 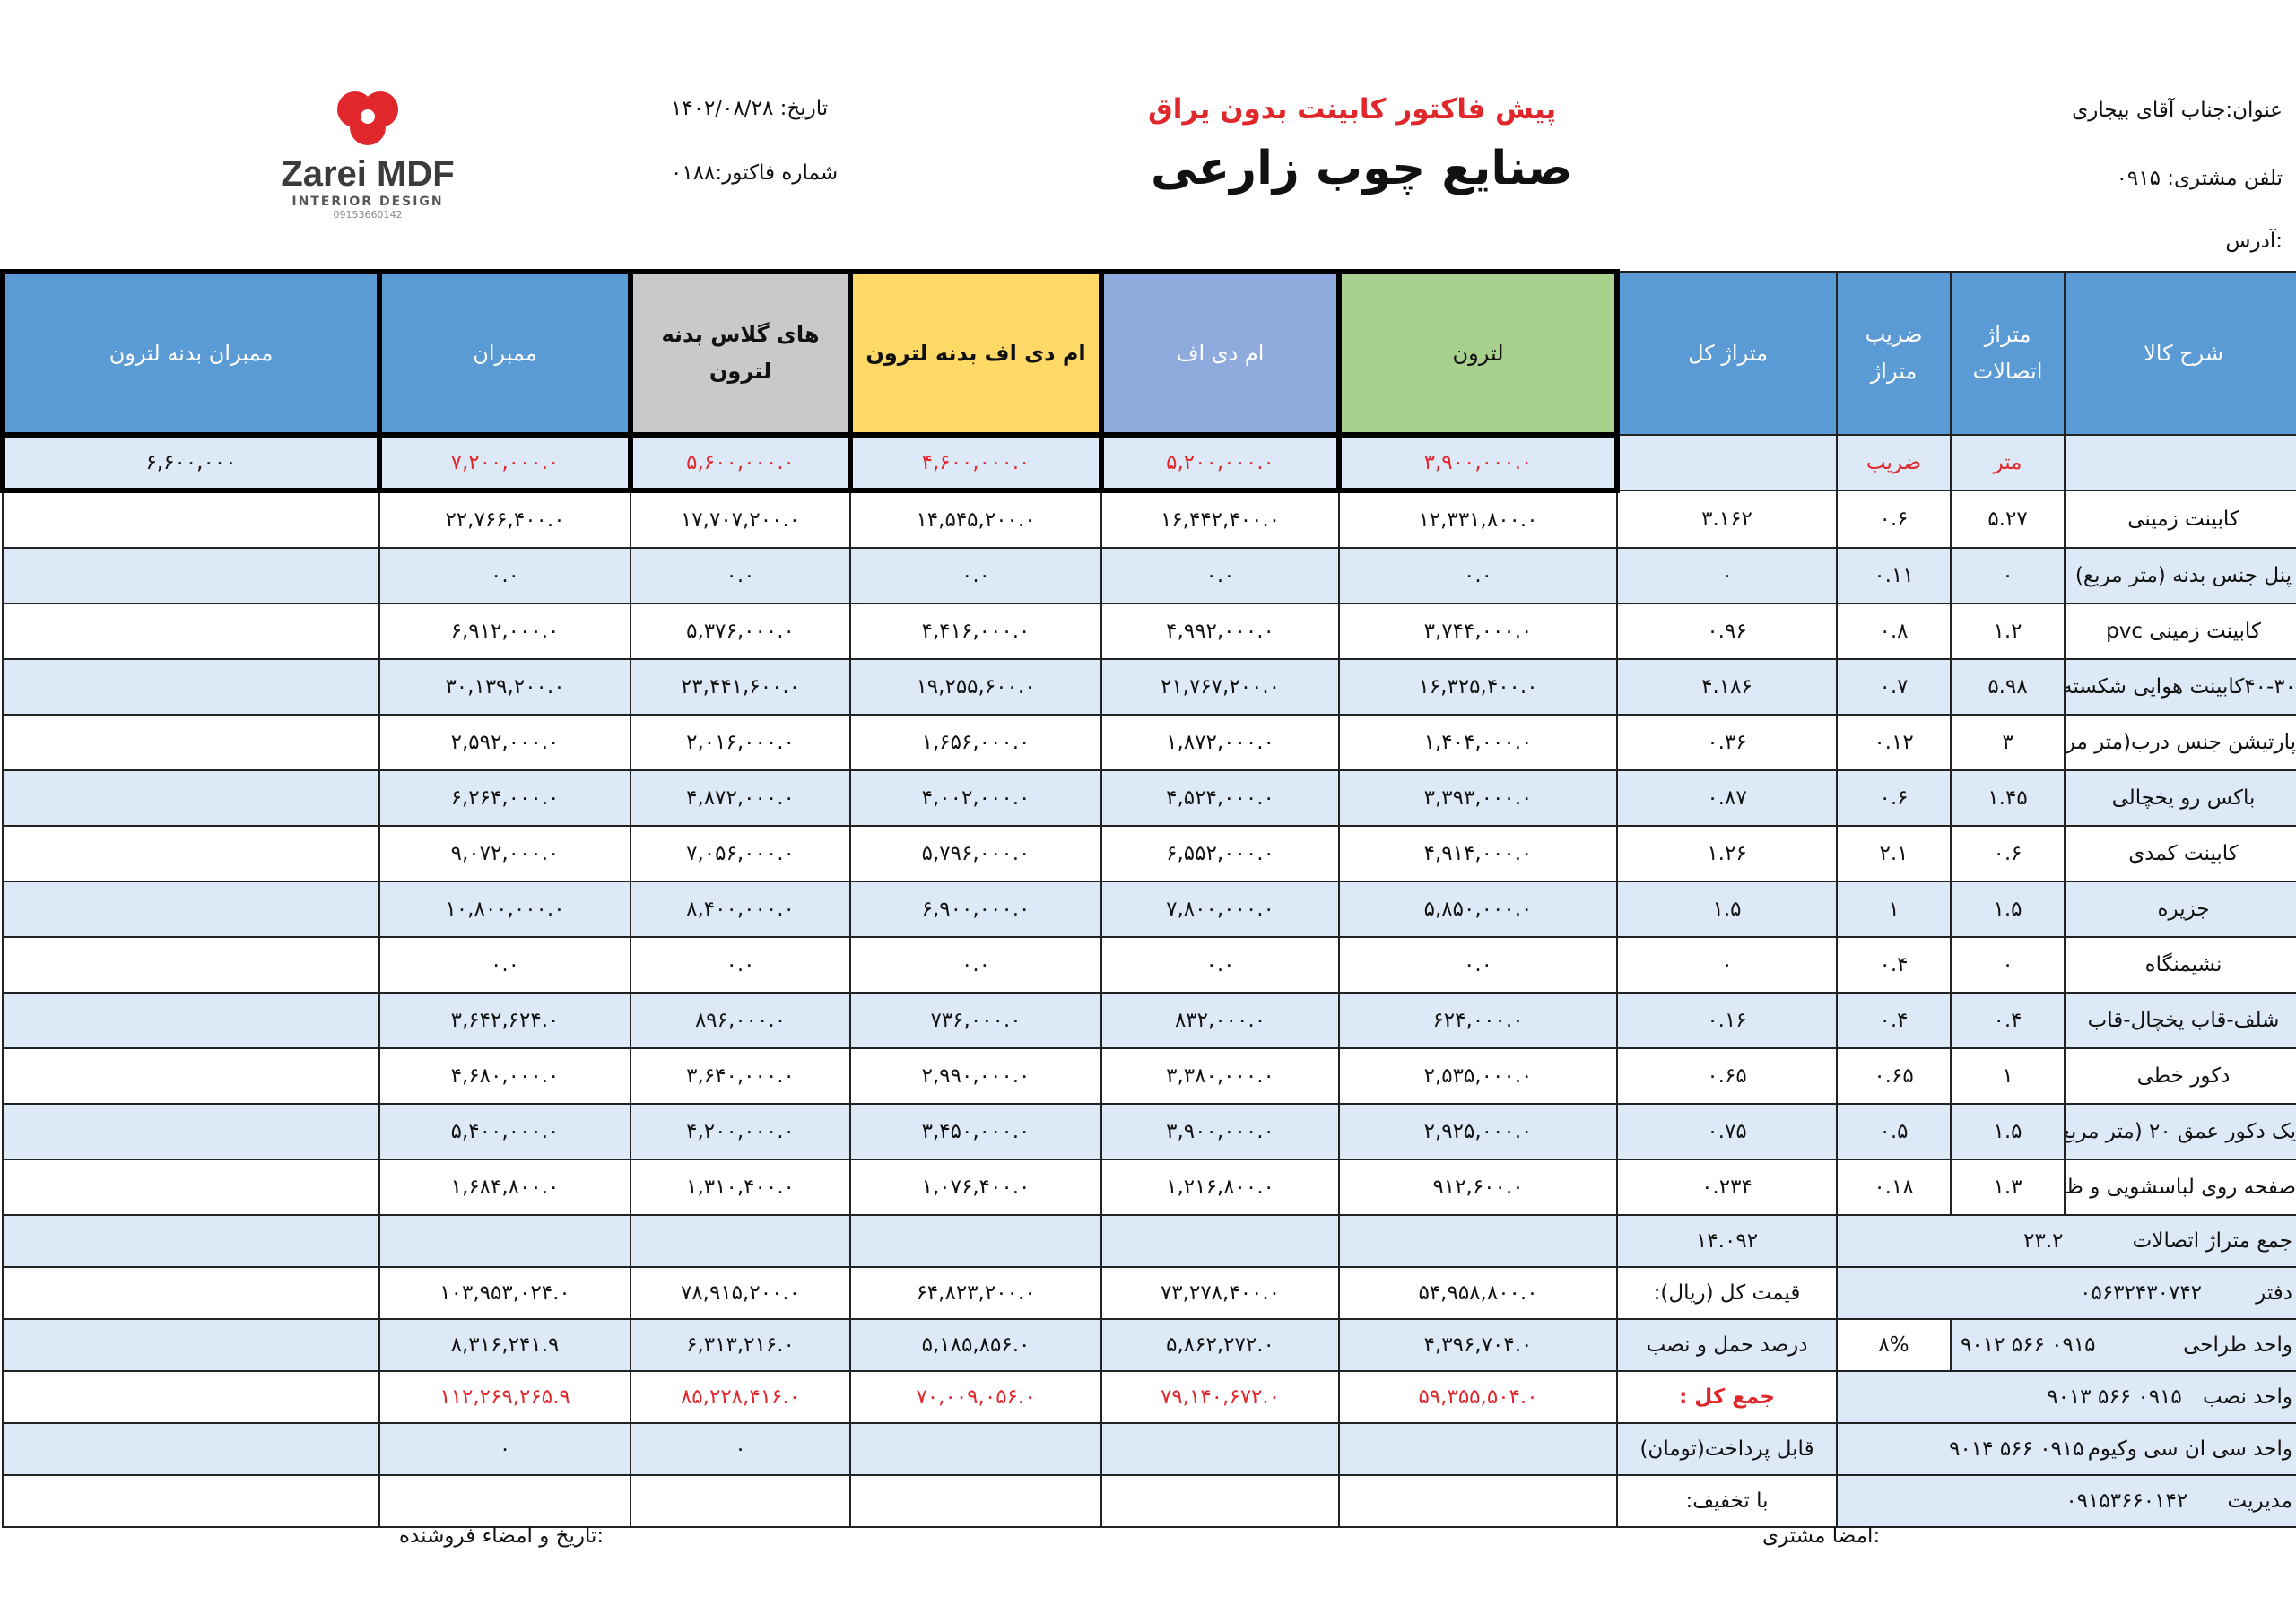 I want to click on item-price-latron: ۳,۳۹۳,۰۰۰.۰, so click(x=1478, y=798).